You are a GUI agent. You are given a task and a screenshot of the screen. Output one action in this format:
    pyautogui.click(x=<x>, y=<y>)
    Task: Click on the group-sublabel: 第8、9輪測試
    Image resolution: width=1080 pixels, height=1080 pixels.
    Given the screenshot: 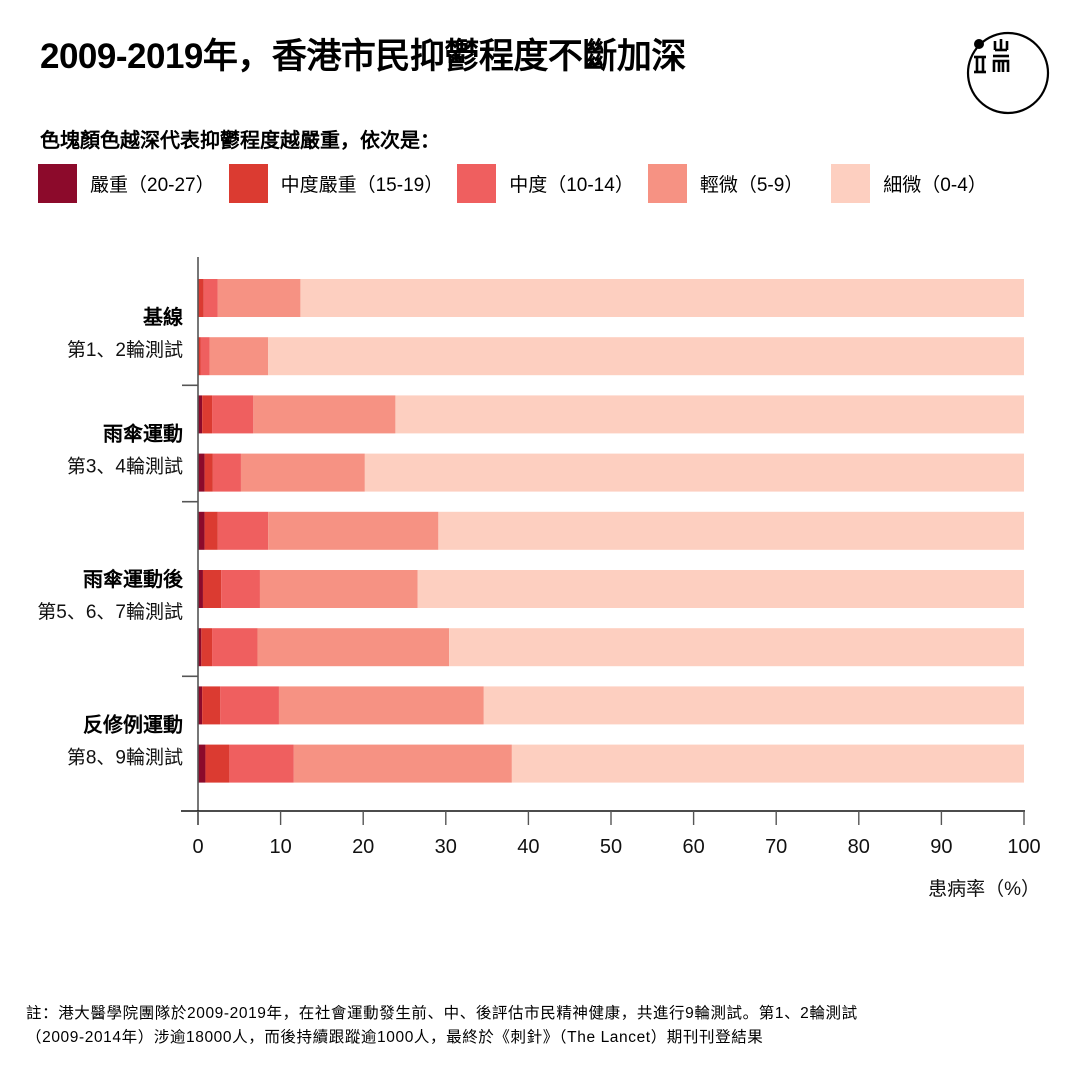 What is the action you would take?
    pyautogui.click(x=125, y=758)
    